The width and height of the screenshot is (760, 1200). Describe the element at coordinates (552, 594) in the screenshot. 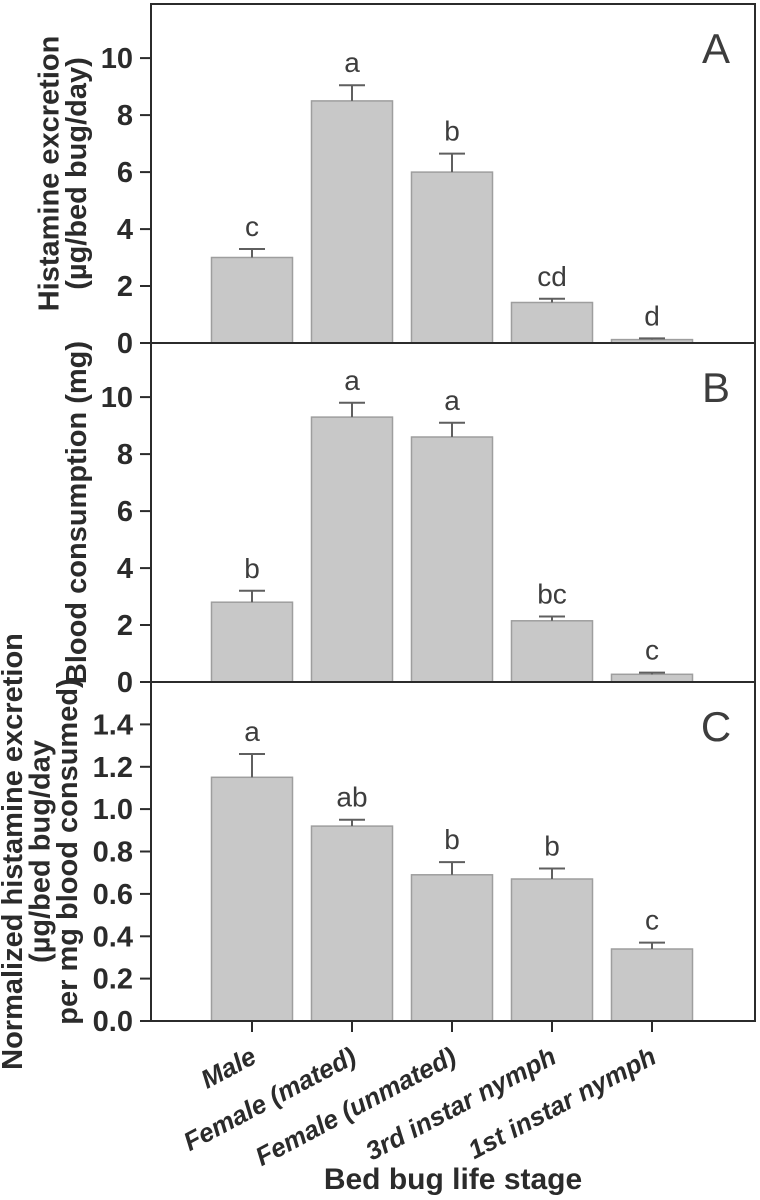

I see `sig-letter: bc` at that location.